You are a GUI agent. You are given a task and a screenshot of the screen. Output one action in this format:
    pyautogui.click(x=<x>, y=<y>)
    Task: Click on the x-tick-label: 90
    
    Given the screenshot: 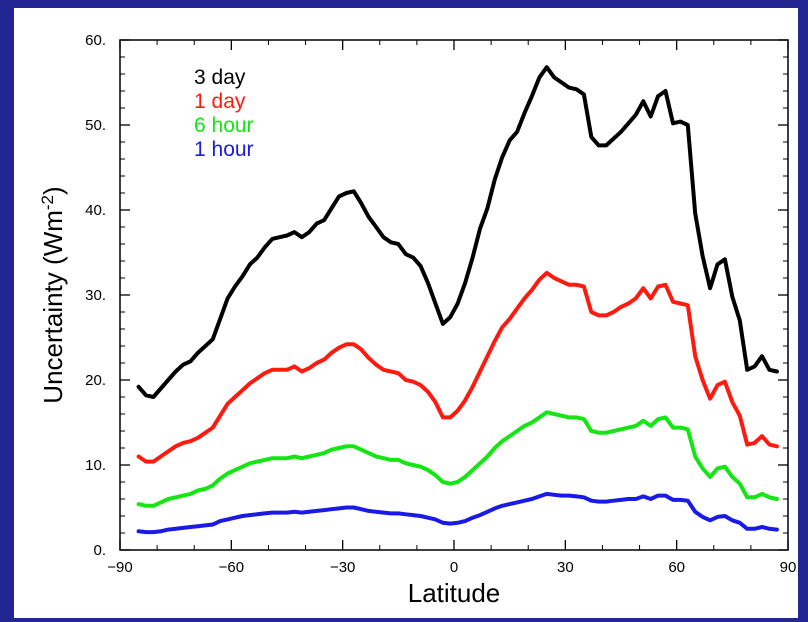 What is the action you would take?
    pyautogui.click(x=788, y=567)
    